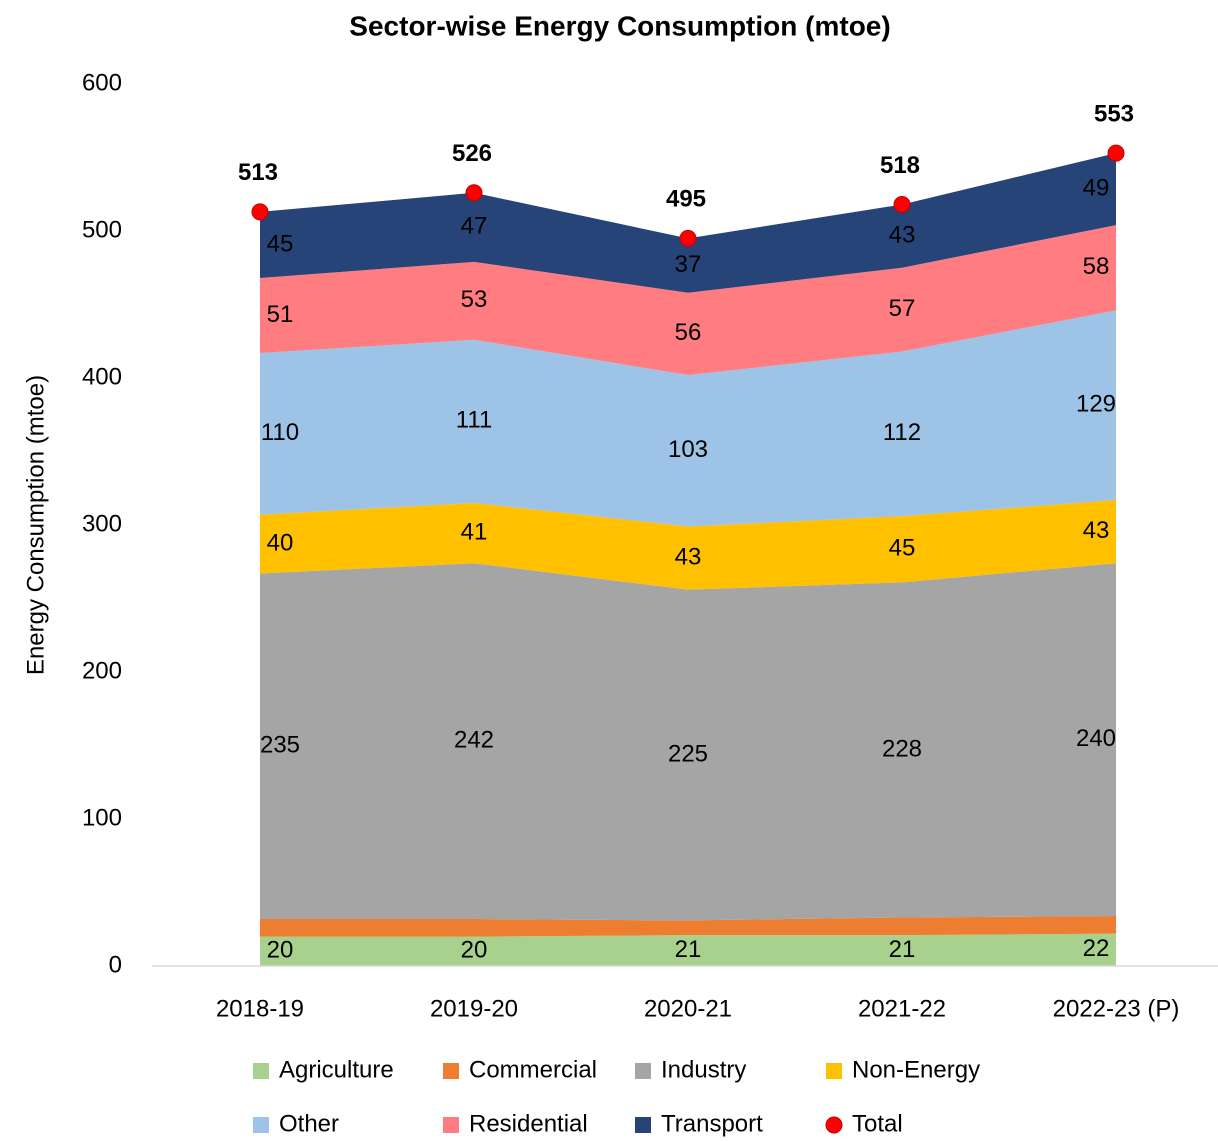 The width and height of the screenshot is (1218, 1141). Describe the element at coordinates (688, 1008) in the screenshot. I see `x-tick-label: 2020-21` at that location.